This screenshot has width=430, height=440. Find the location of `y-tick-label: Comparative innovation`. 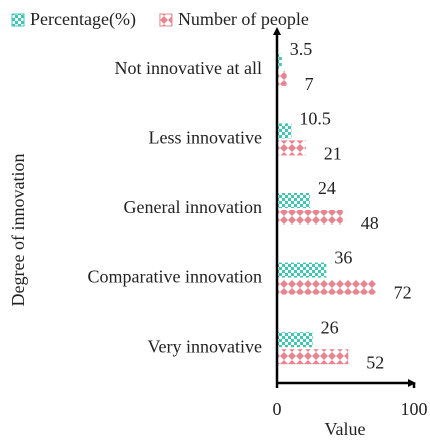

y-tick-label: Comparative innovation is located at coordinates (175, 277).